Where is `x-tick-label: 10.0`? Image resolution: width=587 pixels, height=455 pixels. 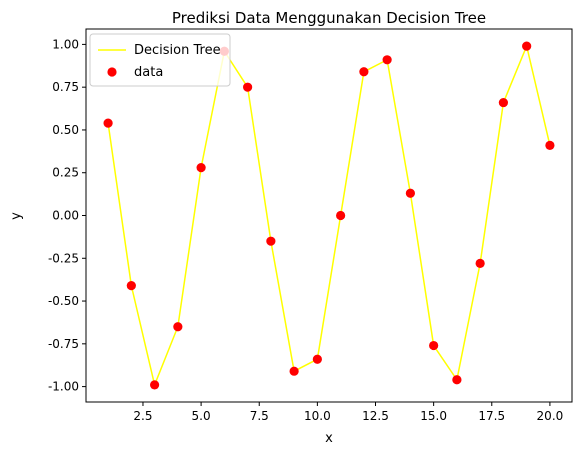 x-tick-label: 10.0 is located at coordinates (317, 416).